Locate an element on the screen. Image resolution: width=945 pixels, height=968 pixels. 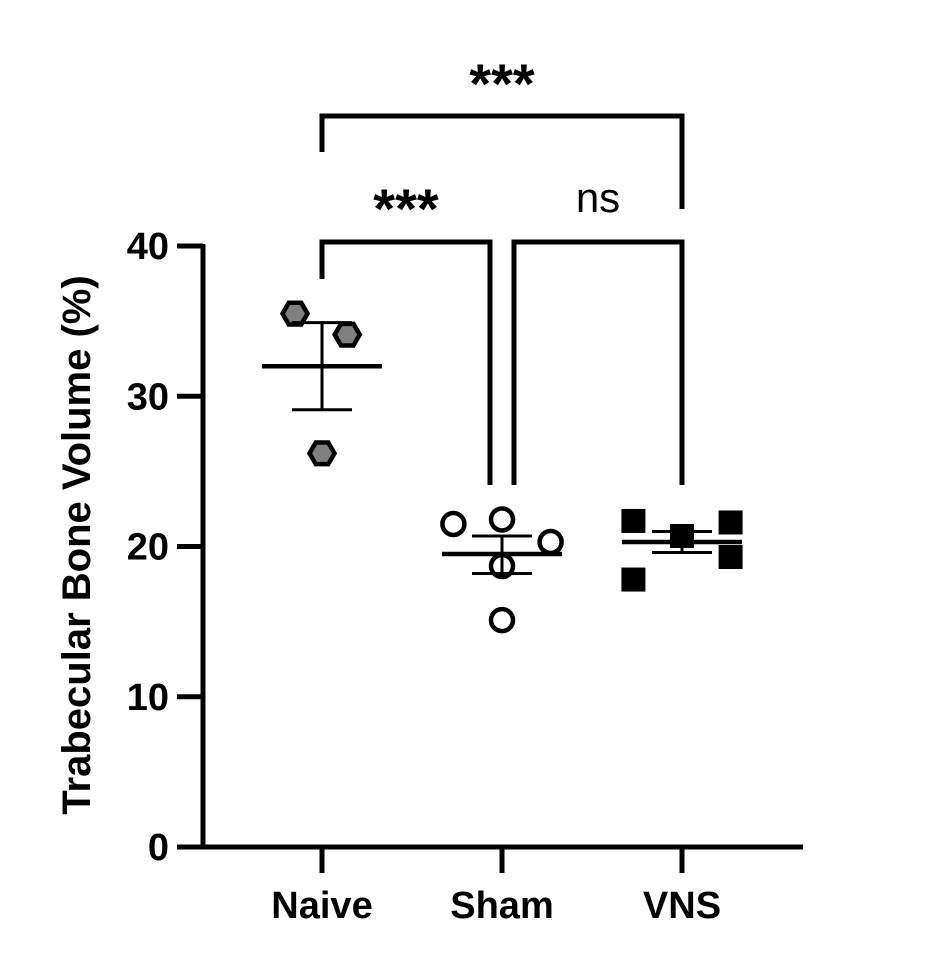
significance-label: ns is located at coordinates (598, 197).